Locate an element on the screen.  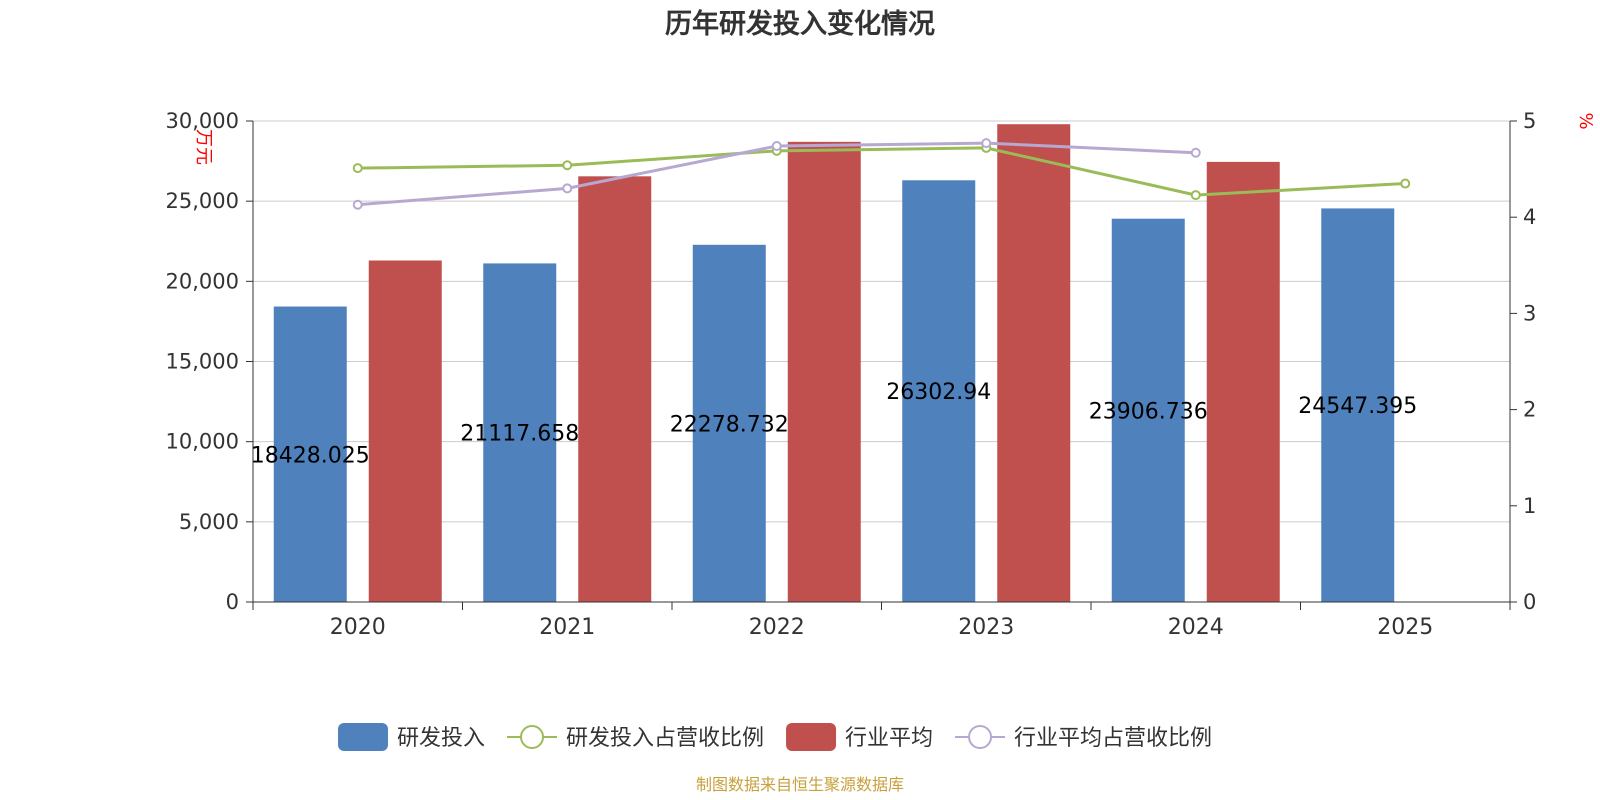
data-label: 22278.732 is located at coordinates (729, 424).